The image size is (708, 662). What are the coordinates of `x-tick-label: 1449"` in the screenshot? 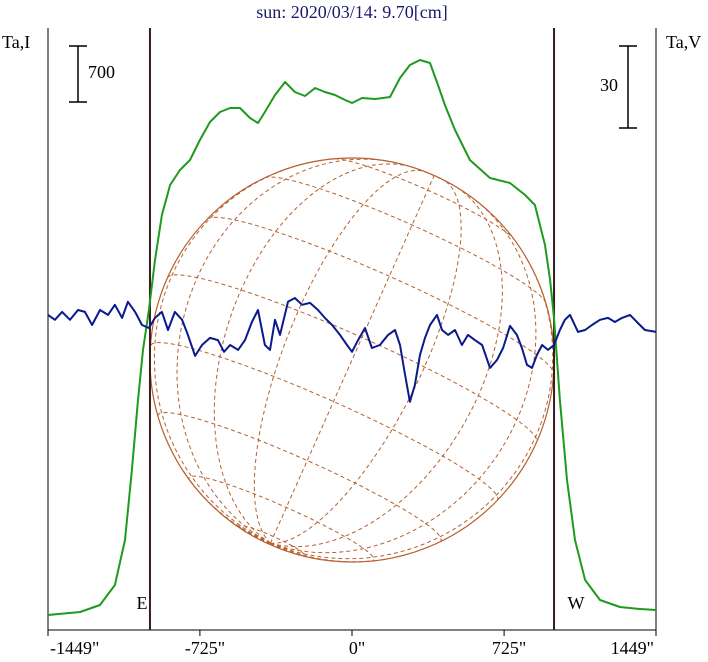 It's located at (632, 648).